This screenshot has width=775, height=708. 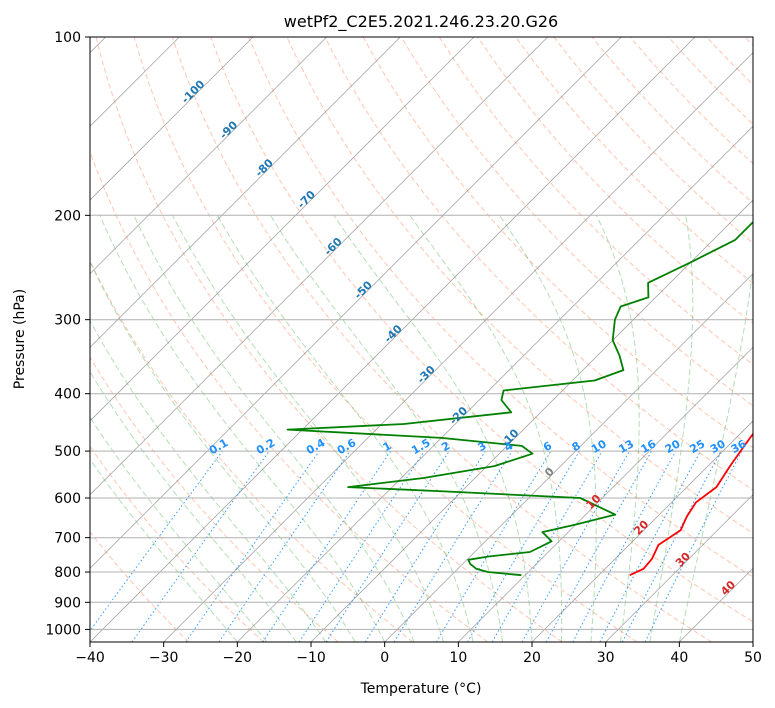 I want to click on x-tick-label: 0, so click(x=384, y=658).